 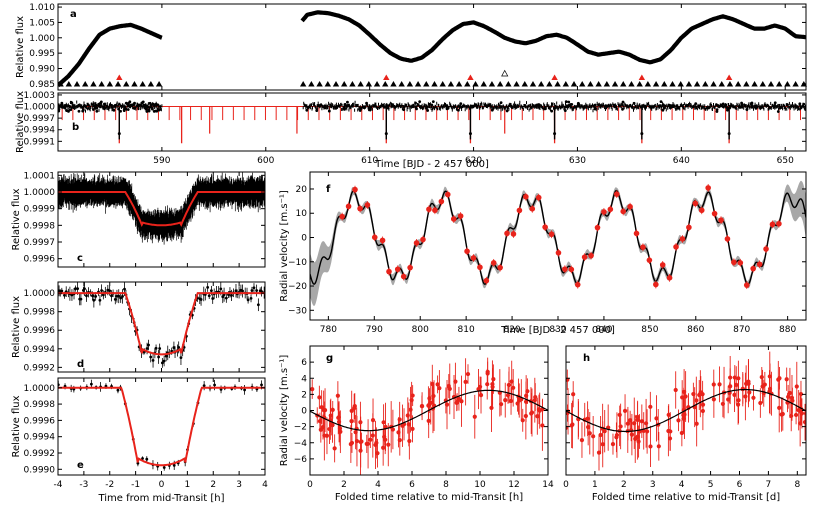 What do you see at coordinates (161, 425) in the screenshot?
I see `panel-e-data` at bounding box center [161, 425].